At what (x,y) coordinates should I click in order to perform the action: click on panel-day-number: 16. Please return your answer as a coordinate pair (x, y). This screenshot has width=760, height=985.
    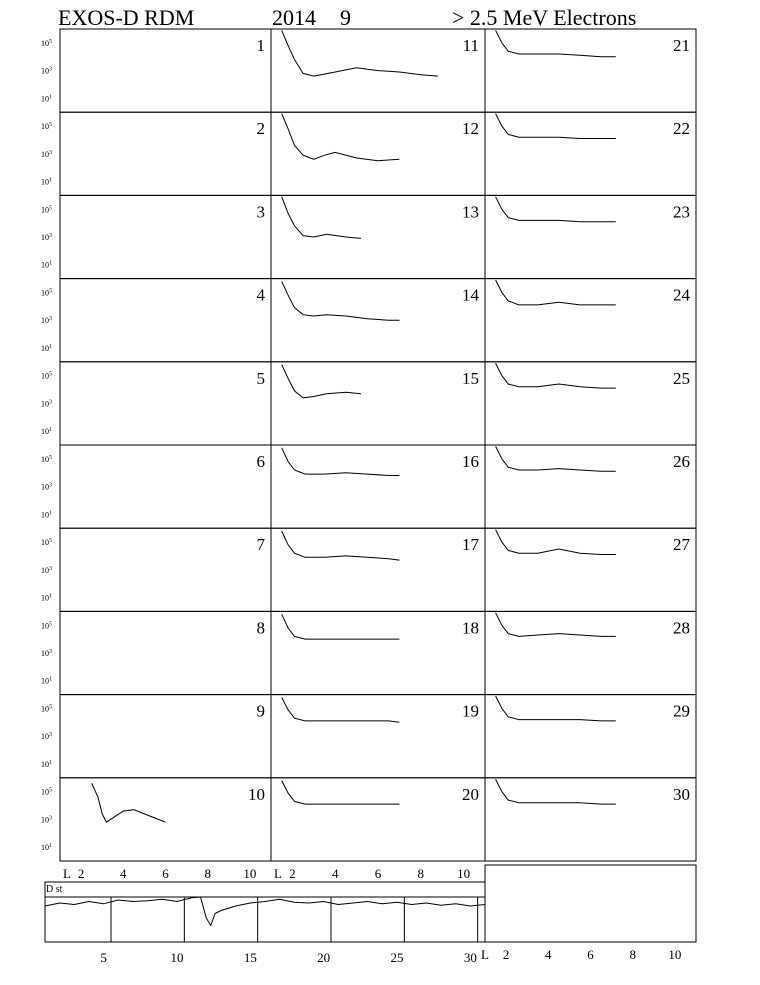
    Looking at the image, I should click on (470, 461).